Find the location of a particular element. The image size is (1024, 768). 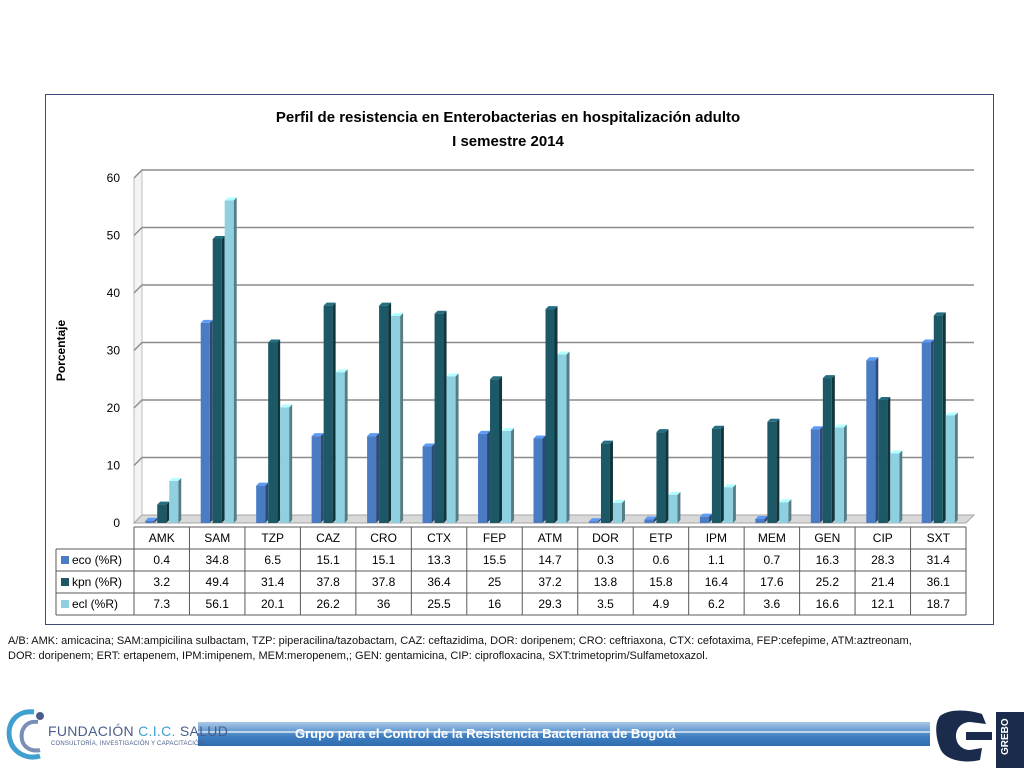

y-tick-label: 20 is located at coordinates (114, 408).